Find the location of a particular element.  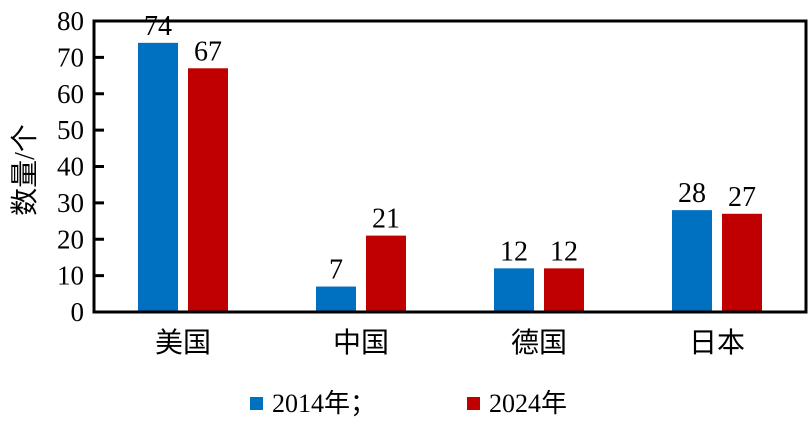

x-tick-label: 德国 is located at coordinates (539, 343).